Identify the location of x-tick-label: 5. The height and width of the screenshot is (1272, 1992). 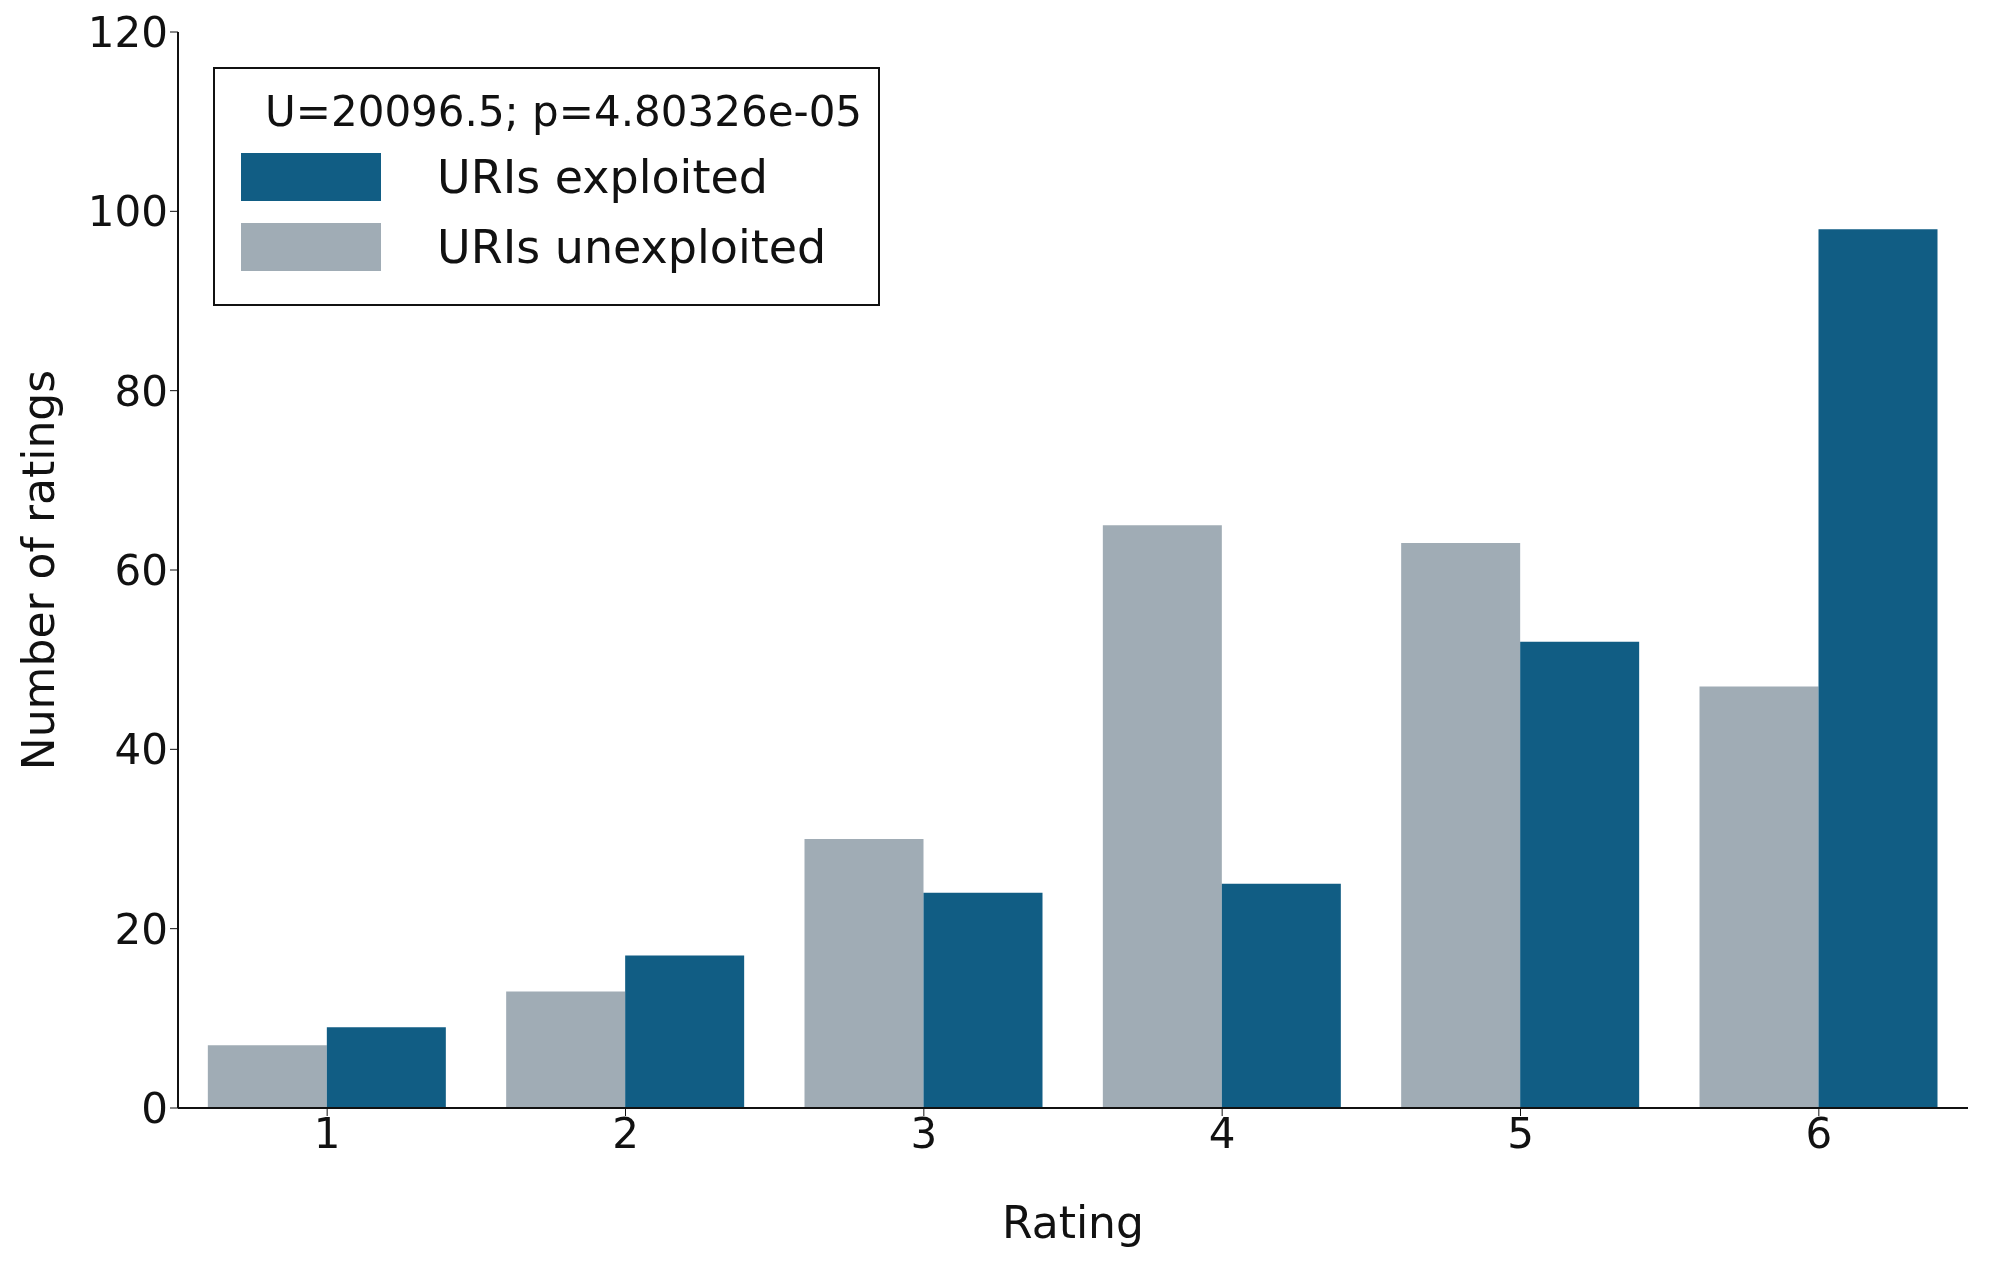
(1520, 1133).